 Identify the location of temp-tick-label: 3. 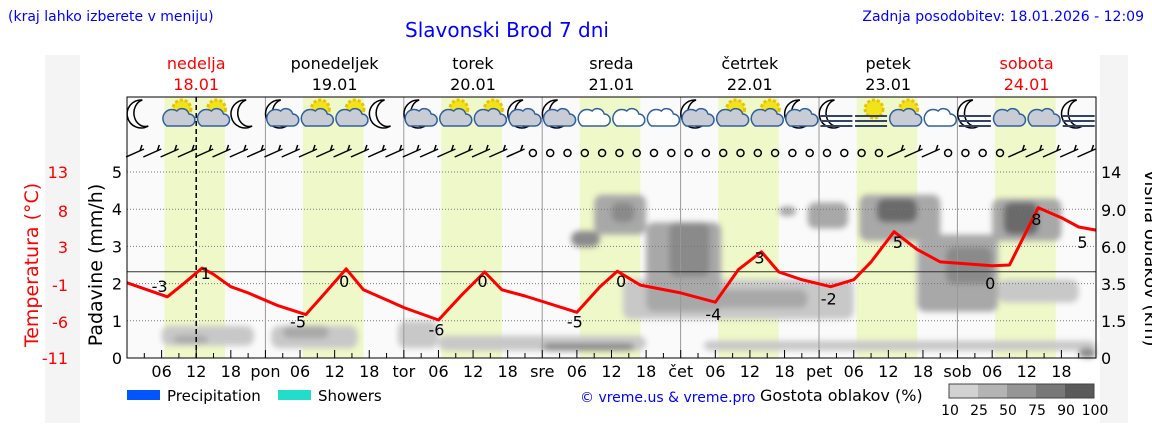
(63, 247).